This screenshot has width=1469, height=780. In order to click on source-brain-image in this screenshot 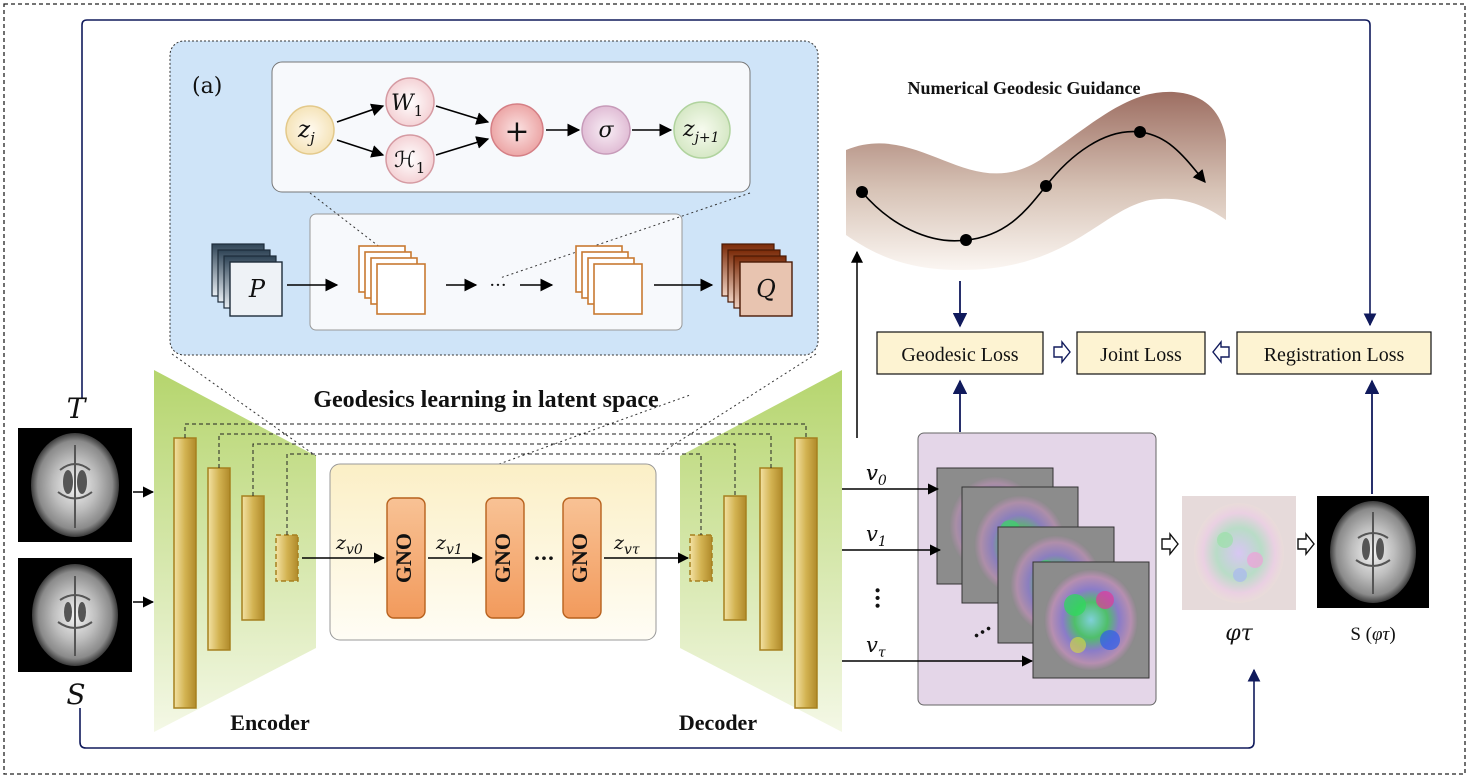, I will do `click(75, 615)`.